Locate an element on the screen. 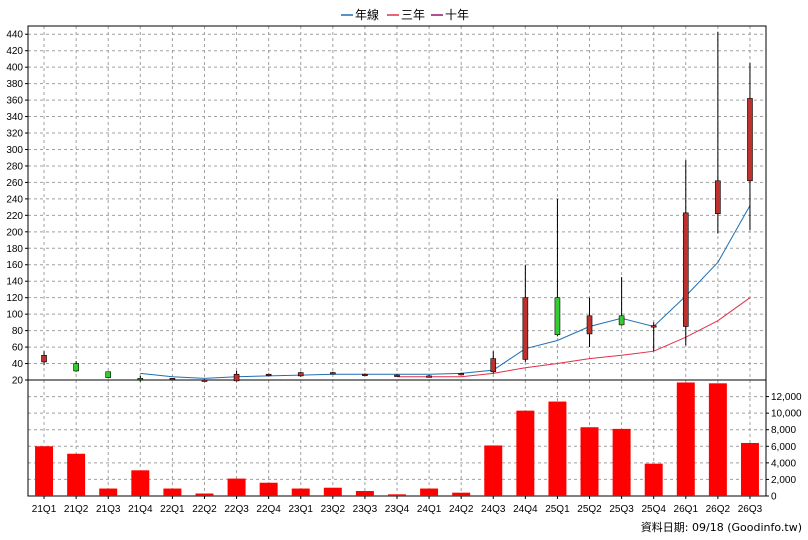  legend: 年線 三年 十年 is located at coordinates (405, 14).